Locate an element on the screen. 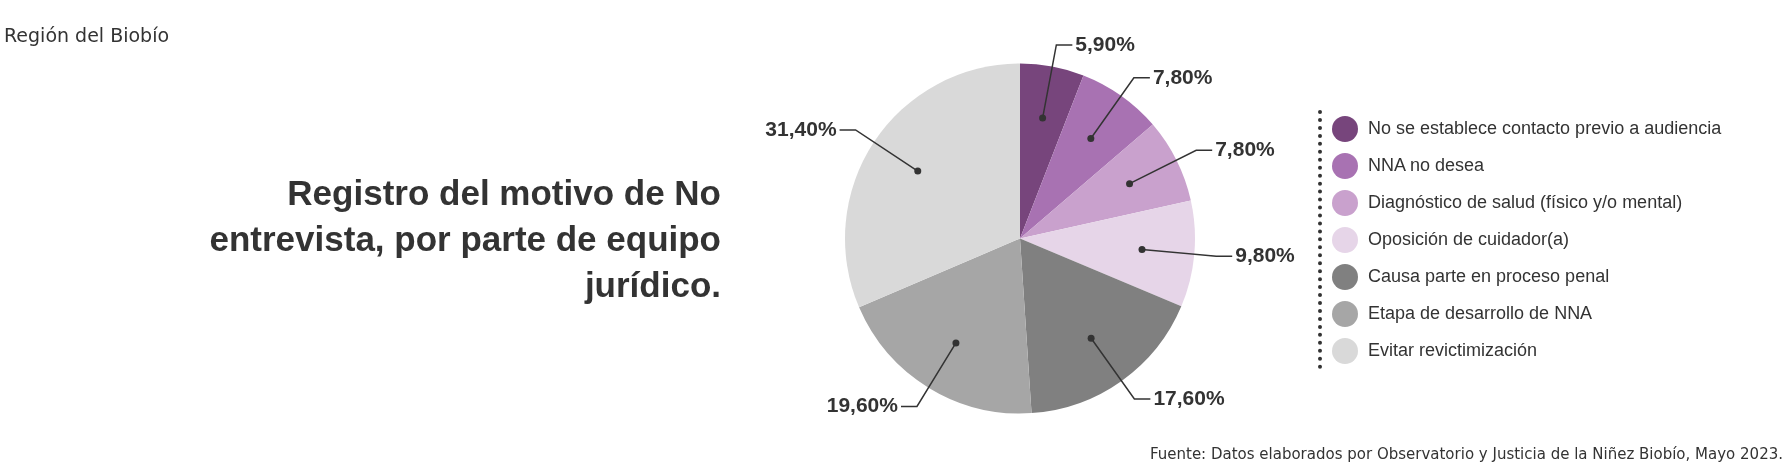 The height and width of the screenshot is (476, 1791). legend-label: Etapa de desarrollo de NNA is located at coordinates (1480, 313).